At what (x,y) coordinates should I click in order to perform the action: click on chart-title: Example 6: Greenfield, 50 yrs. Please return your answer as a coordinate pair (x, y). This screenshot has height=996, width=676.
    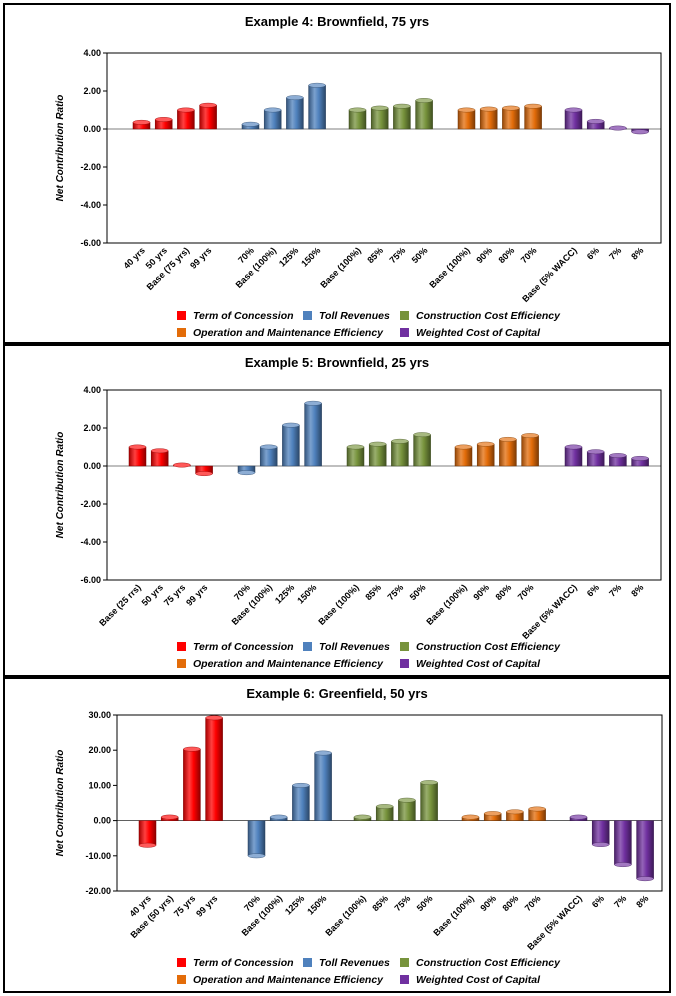
    Looking at the image, I should click on (336, 693).